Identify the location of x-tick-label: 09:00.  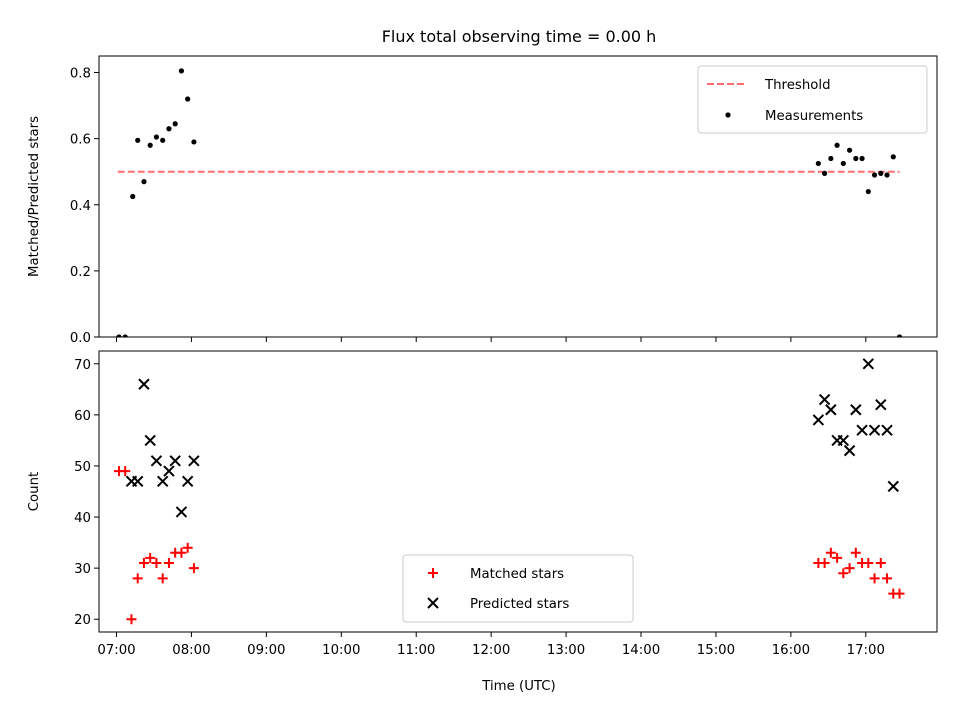
(266, 650).